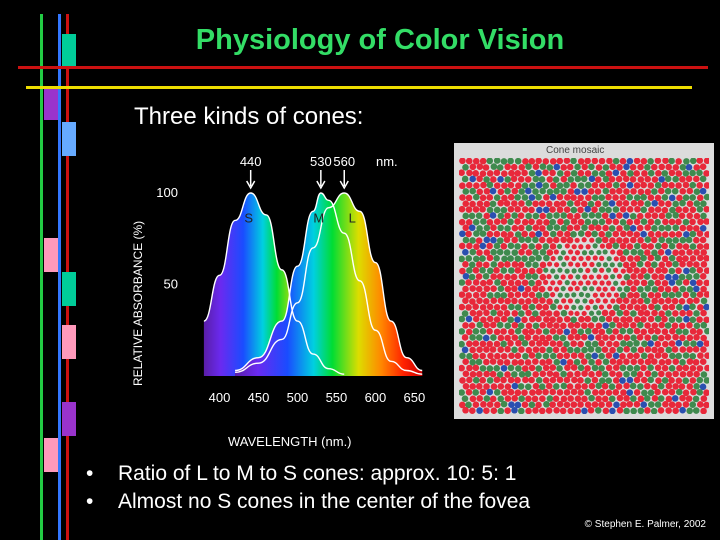  Describe the element at coordinates (249, 116) in the screenshot. I see `slide-subtitle: Three kinds of cones:` at that location.